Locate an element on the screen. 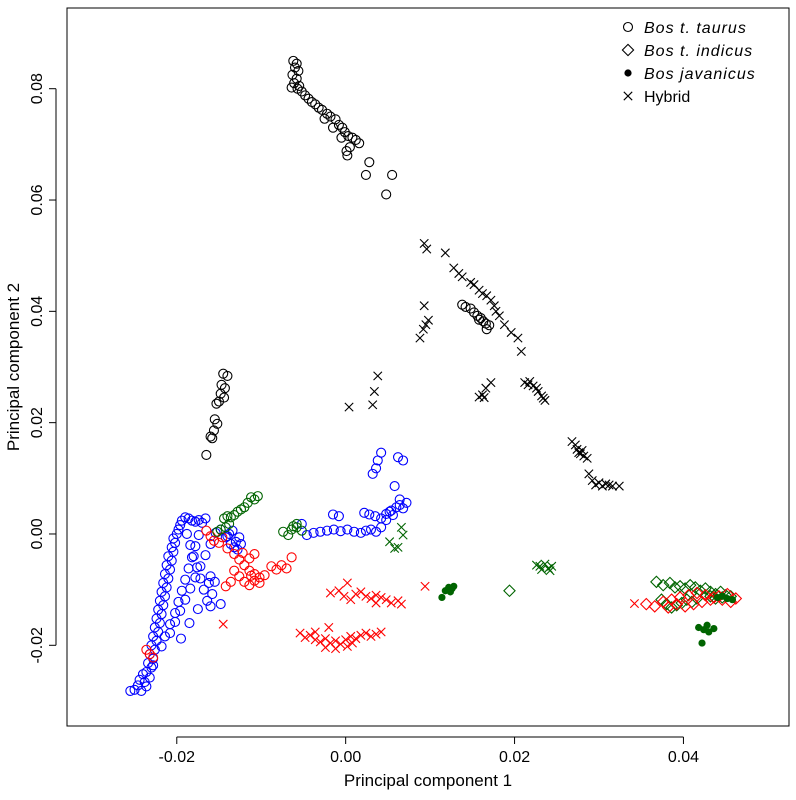  y-tick-label: 0.02 is located at coordinates (37, 422).